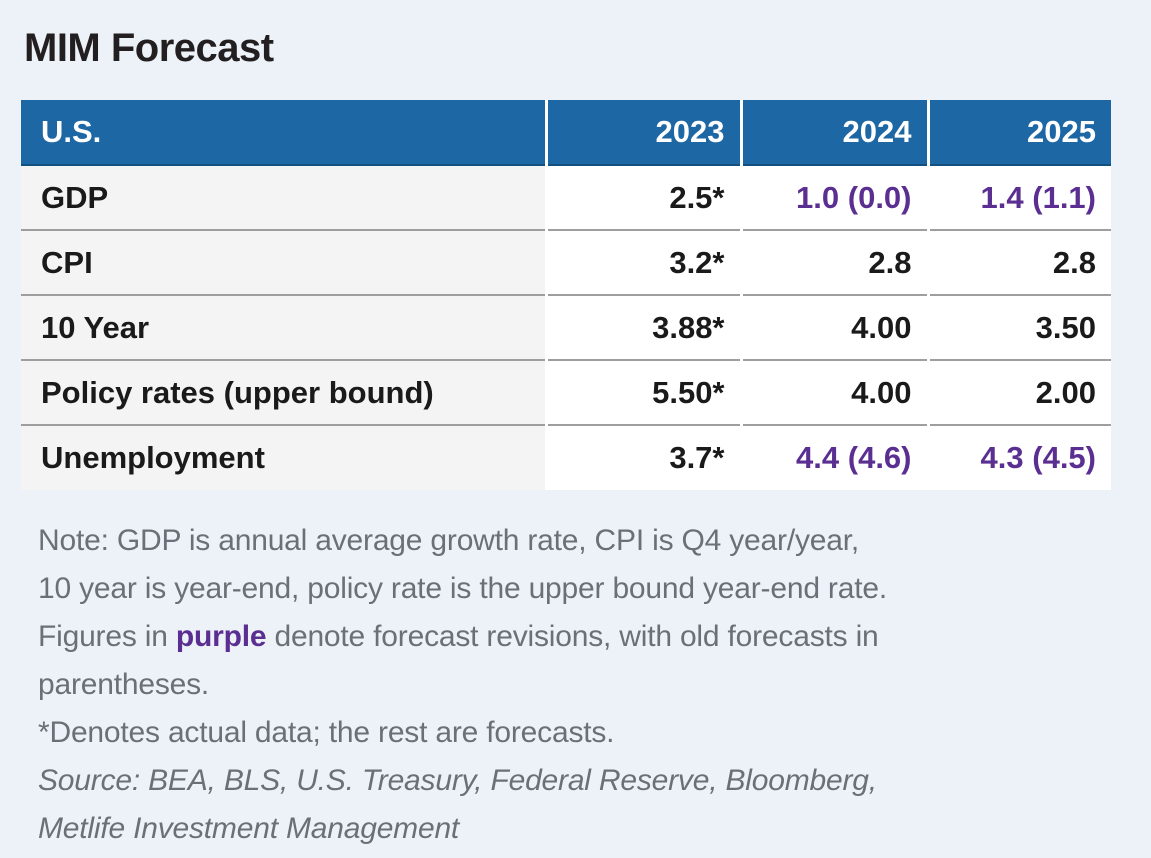 Image resolution: width=1151 pixels, height=858 pixels. Describe the element at coordinates (1019, 457) in the screenshot. I see `cell-value: 4.3 (4.5)` at that location.